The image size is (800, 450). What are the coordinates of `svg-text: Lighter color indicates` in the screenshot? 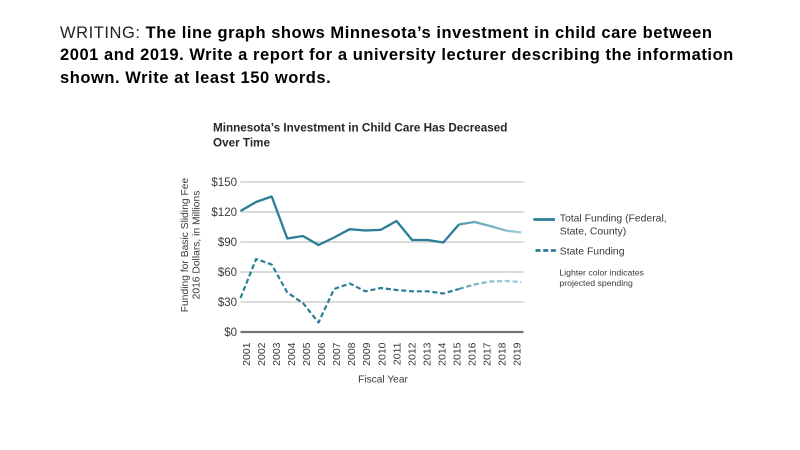 It's located at (601, 272).